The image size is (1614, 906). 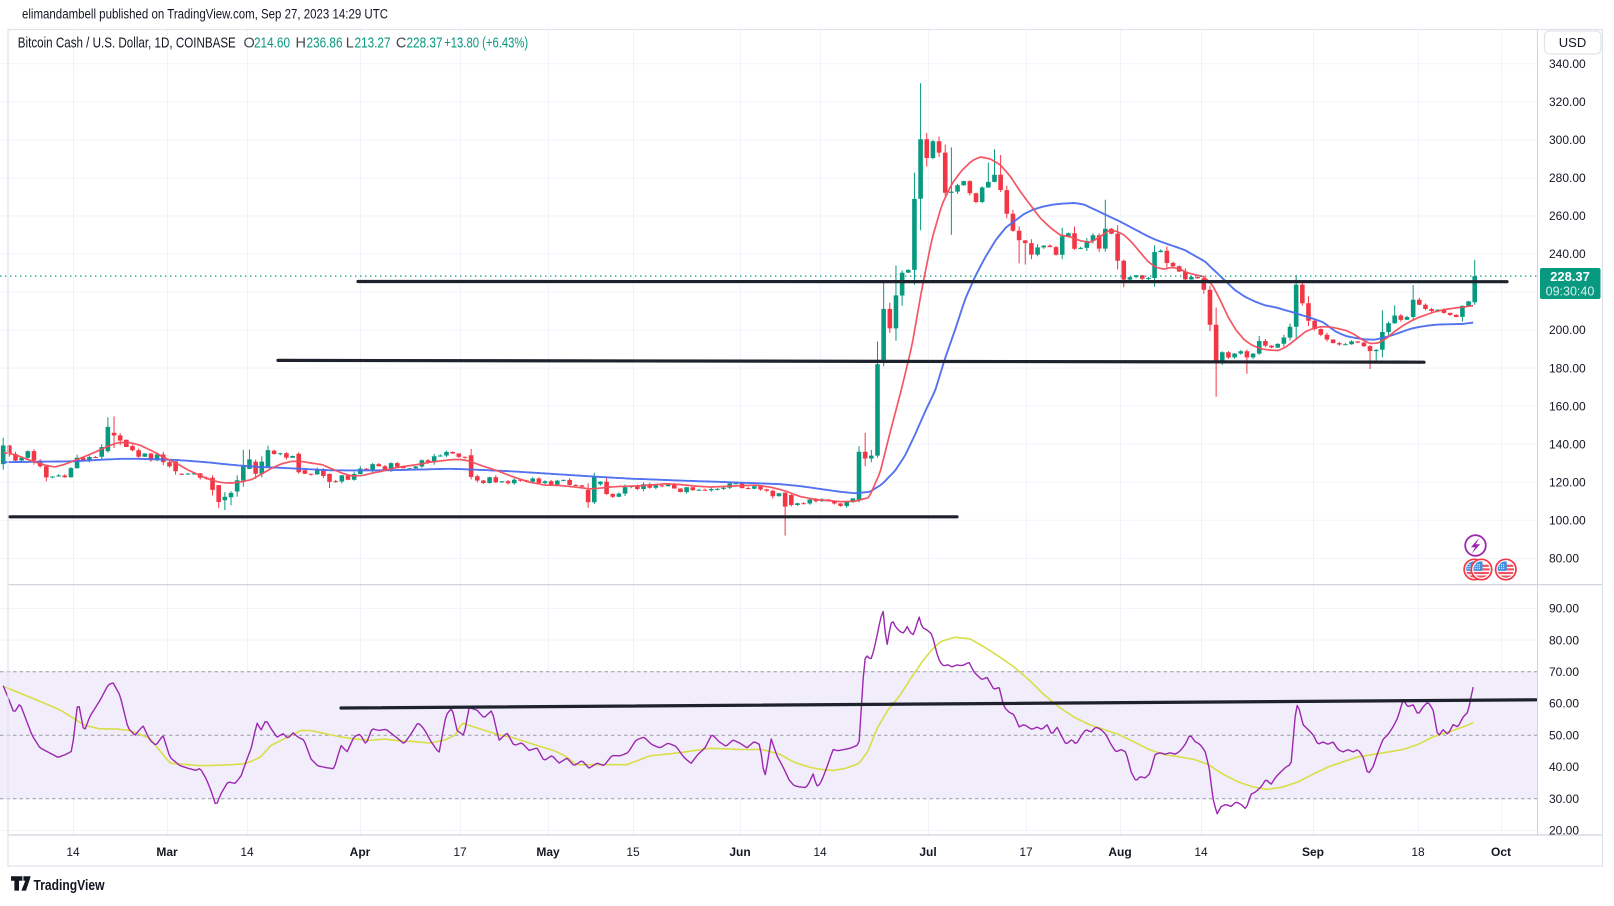 I want to click on svg-text: 90.00, so click(x=1564, y=609).